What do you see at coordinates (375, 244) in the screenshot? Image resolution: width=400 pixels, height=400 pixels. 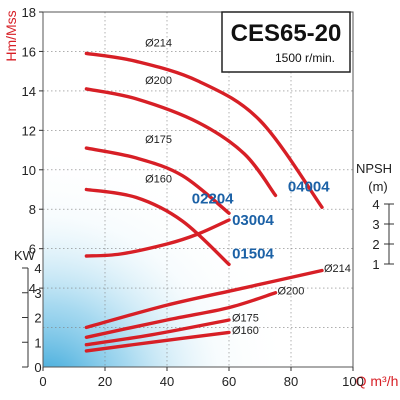 I see `npsh-tick-label: 2` at bounding box center [375, 244].